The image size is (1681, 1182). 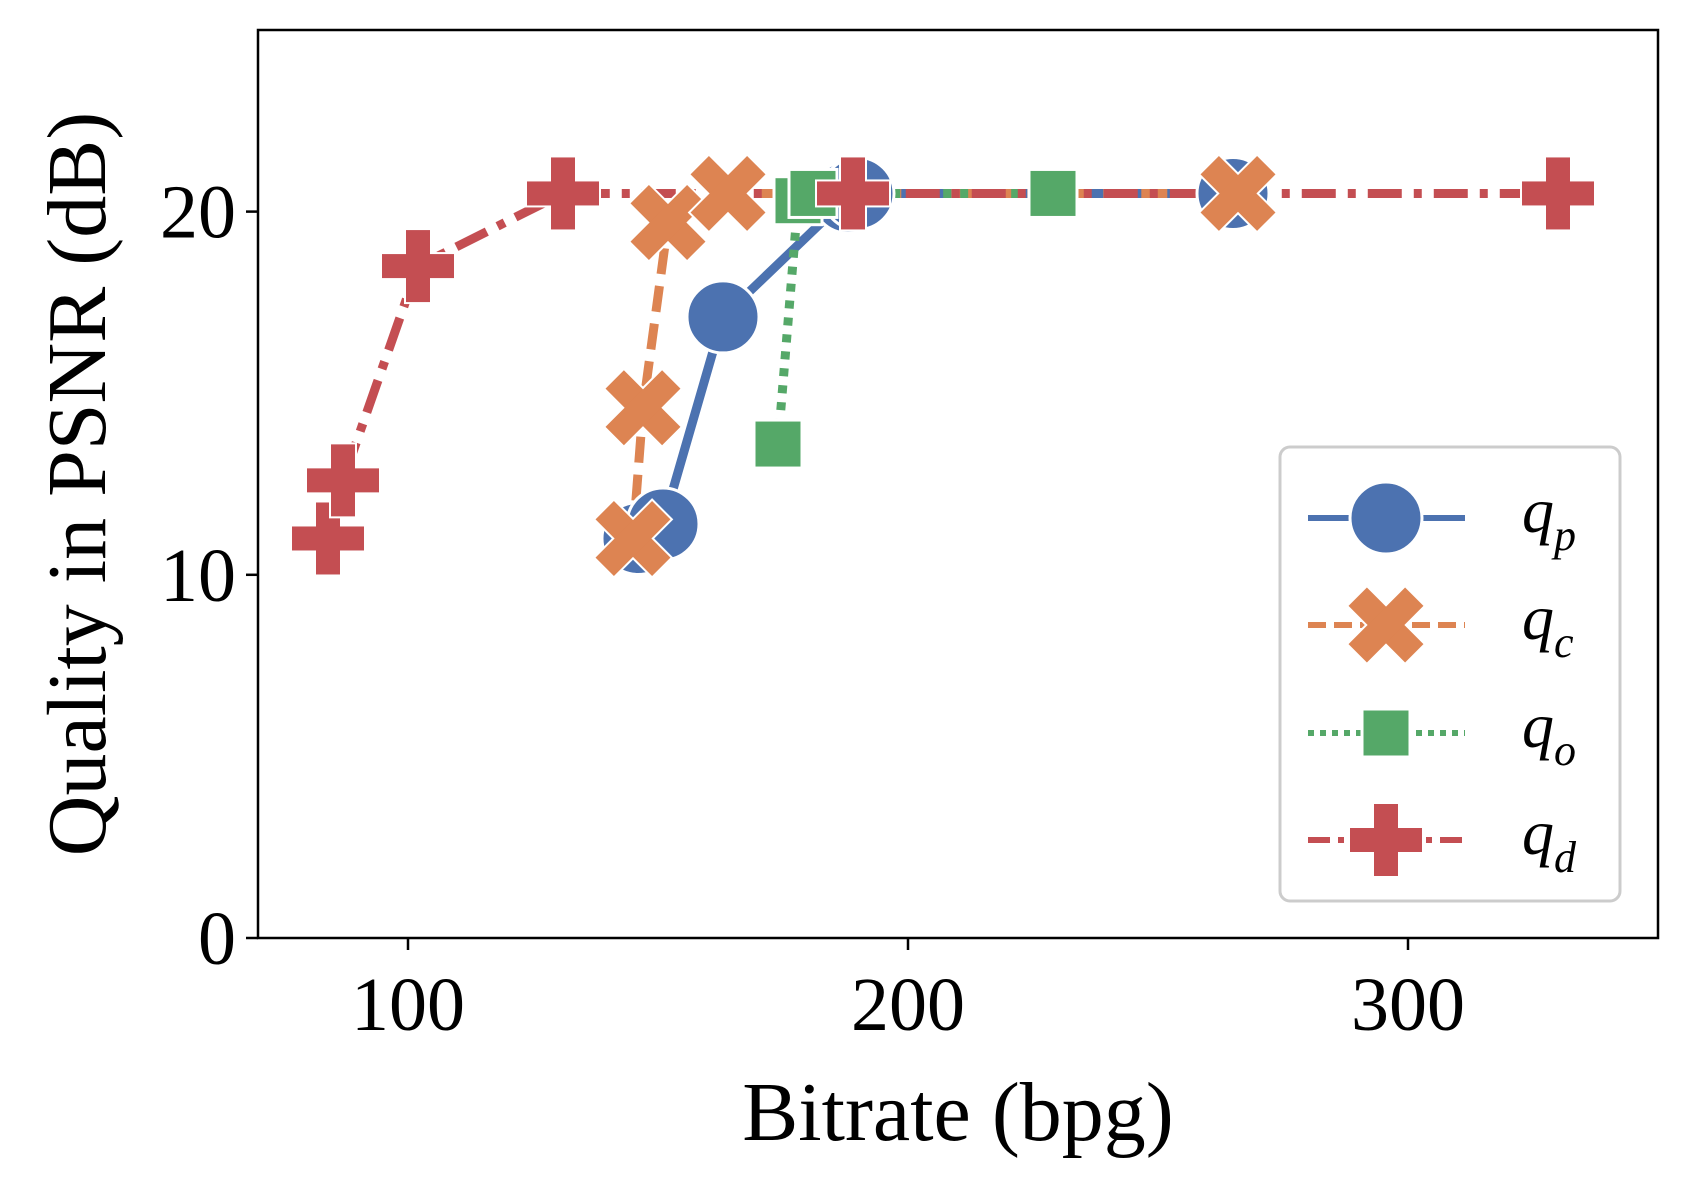 I want to click on legend-label: qo, so click(x=1549, y=732).